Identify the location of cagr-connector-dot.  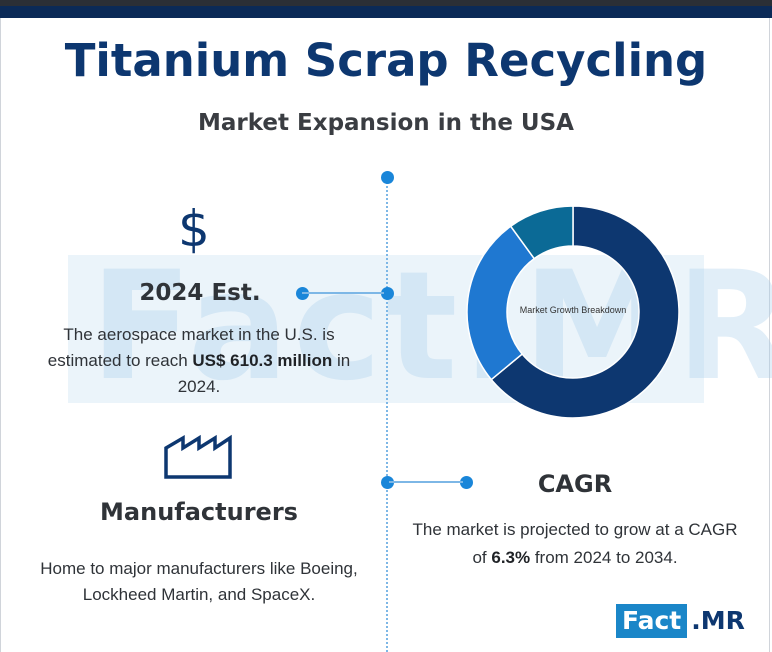
(466, 482).